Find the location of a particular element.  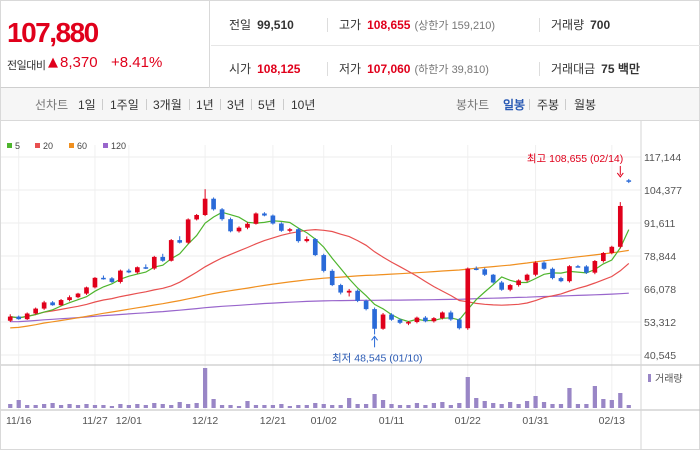

legend-swatch-ma60 is located at coordinates (71, 145).